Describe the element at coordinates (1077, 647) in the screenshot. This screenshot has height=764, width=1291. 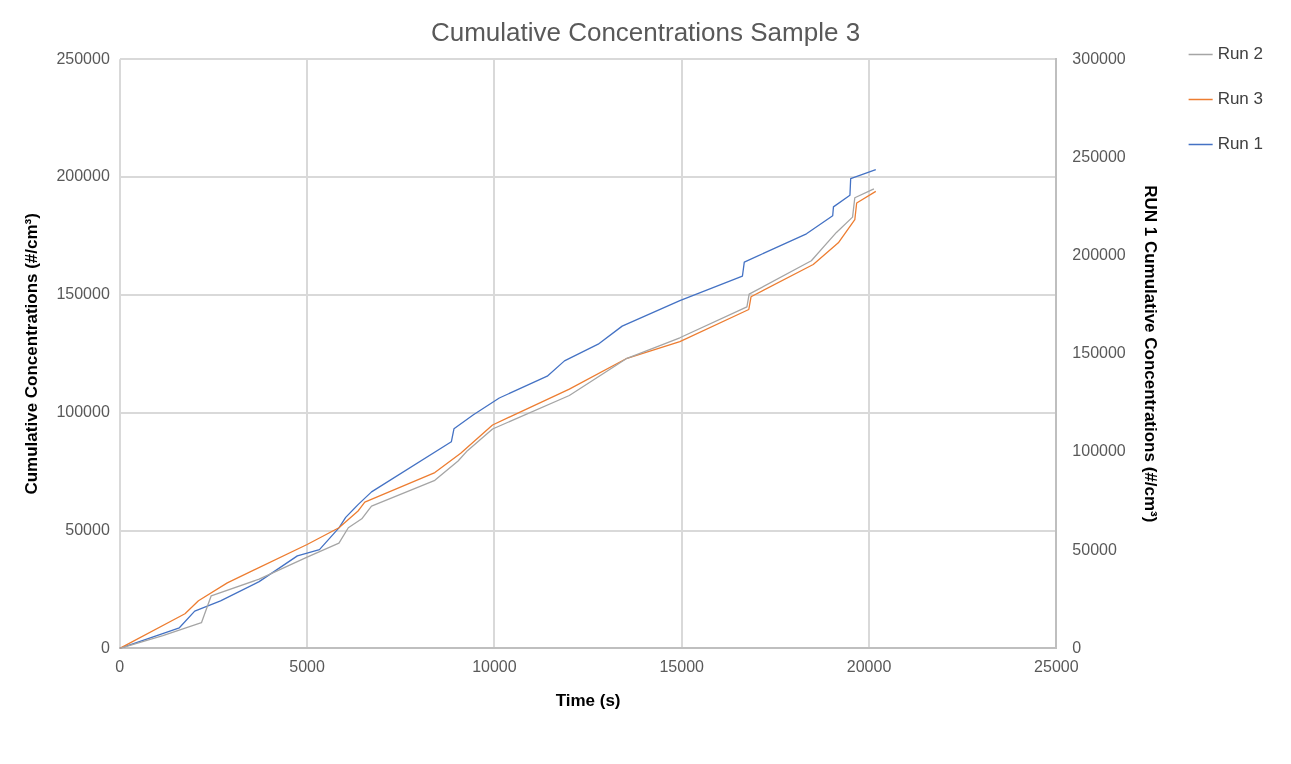
I see `y2-tick-label: 0` at that location.